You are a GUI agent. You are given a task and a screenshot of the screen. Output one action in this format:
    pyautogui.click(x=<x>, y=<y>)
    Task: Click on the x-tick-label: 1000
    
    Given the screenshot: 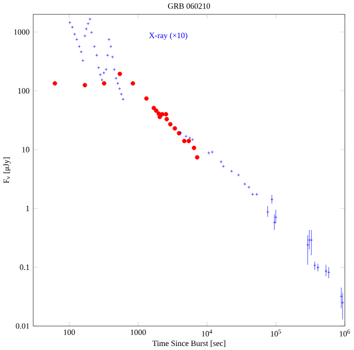 What is the action you would take?
    pyautogui.click(x=138, y=332)
    